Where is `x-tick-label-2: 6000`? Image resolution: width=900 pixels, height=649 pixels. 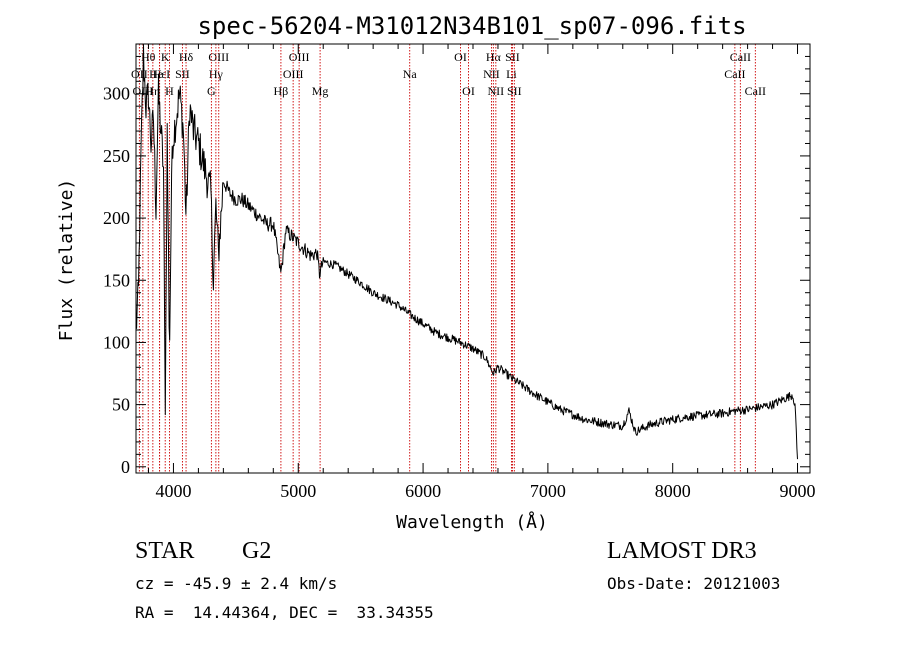 x-tick-label-2: 6000 is located at coordinates (423, 491).